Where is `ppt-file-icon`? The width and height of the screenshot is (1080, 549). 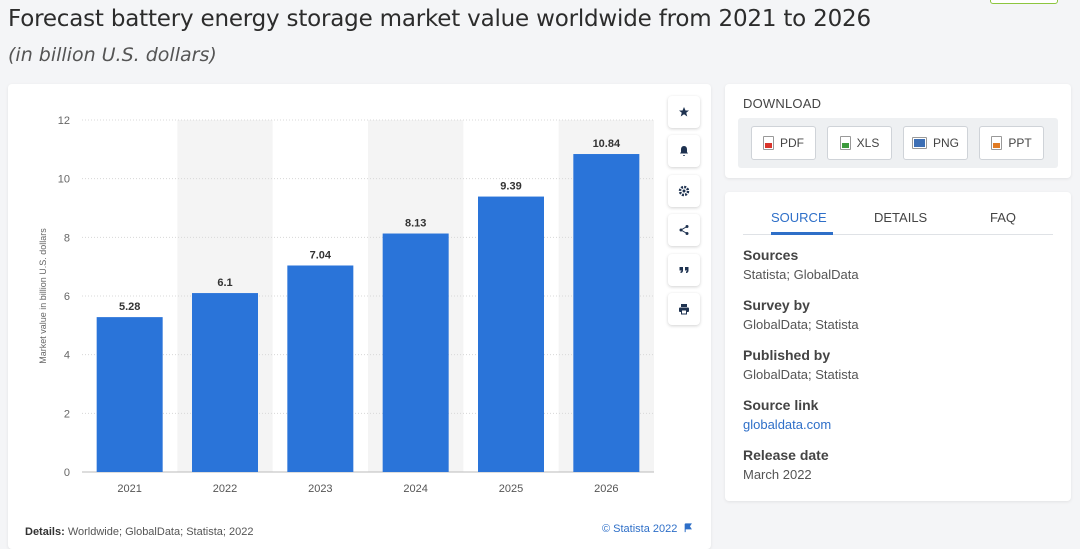
ppt-file-icon is located at coordinates (997, 143).